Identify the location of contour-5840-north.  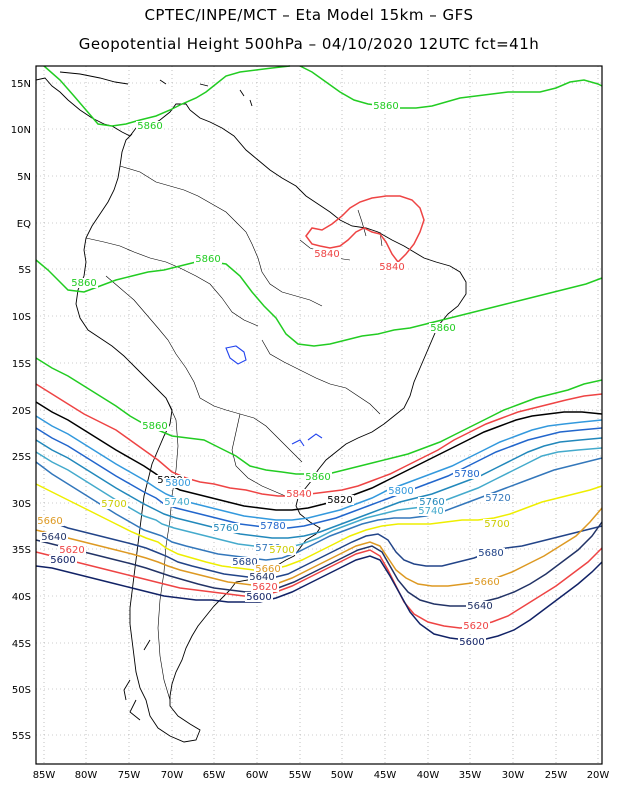
(365, 229).